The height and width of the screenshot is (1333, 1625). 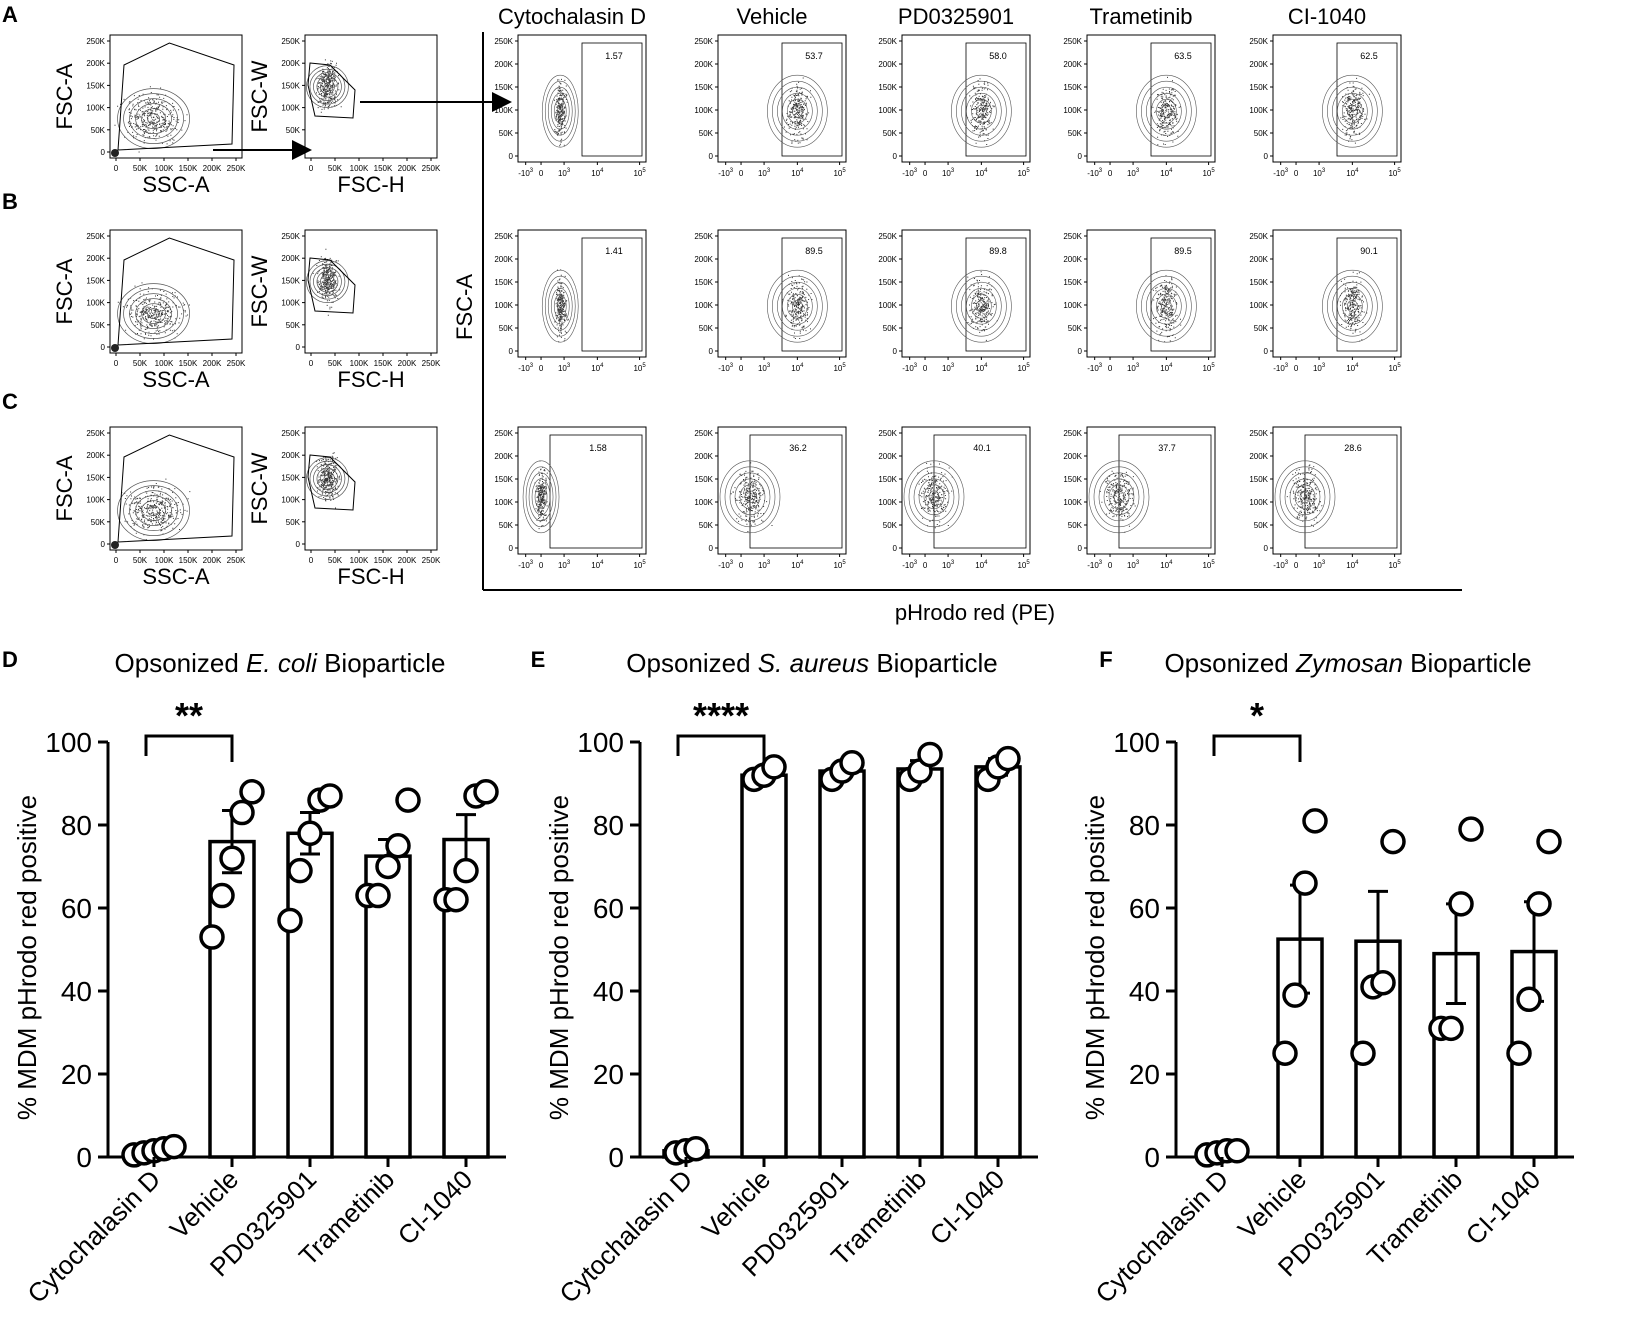 What do you see at coordinates (1369, 251) in the screenshot?
I see `gate-percent: 90.1` at bounding box center [1369, 251].